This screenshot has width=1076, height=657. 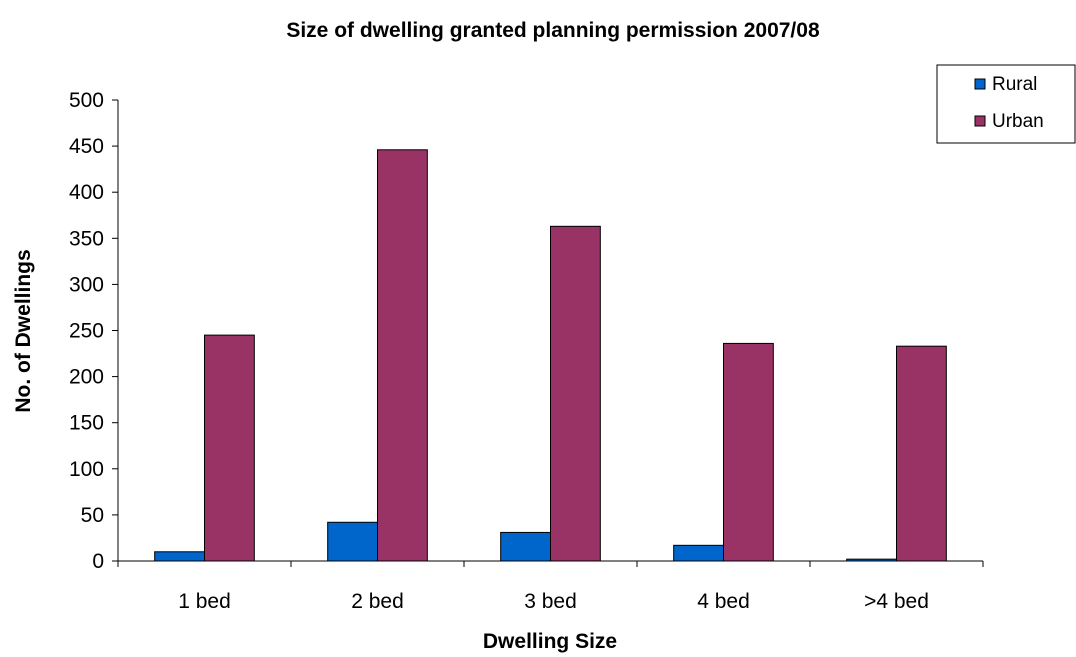 I want to click on y-tick-label: 350, so click(x=86, y=238).